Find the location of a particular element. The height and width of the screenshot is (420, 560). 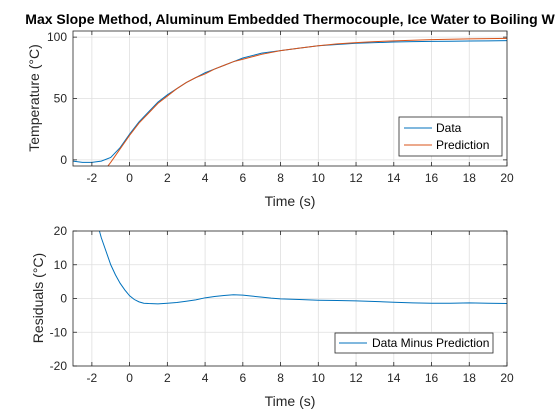

residuals-x-tick-label: 4 is located at coordinates (205, 378).